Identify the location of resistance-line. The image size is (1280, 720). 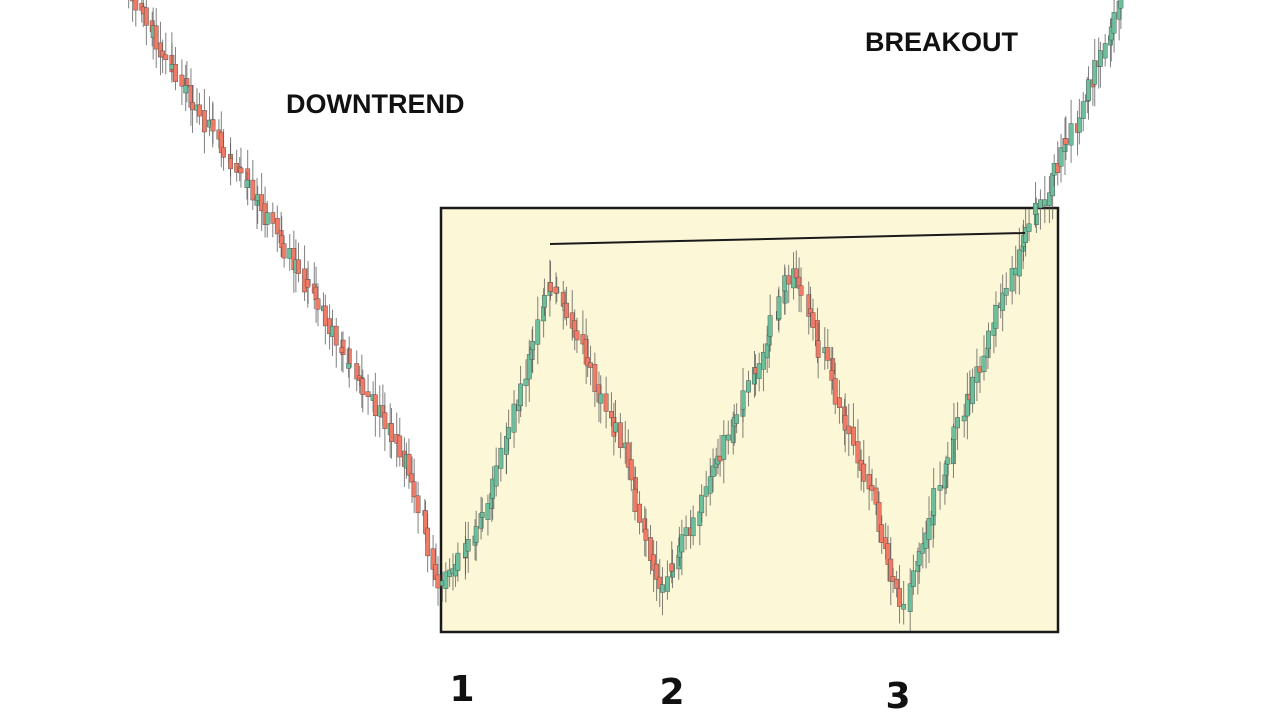
(787, 238).